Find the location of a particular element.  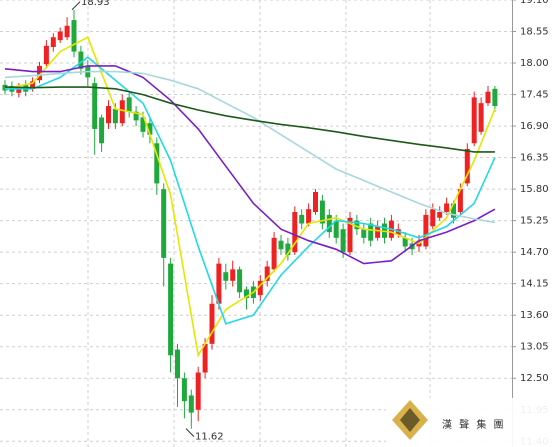

logo-diamond-inner is located at coordinates (410, 420).